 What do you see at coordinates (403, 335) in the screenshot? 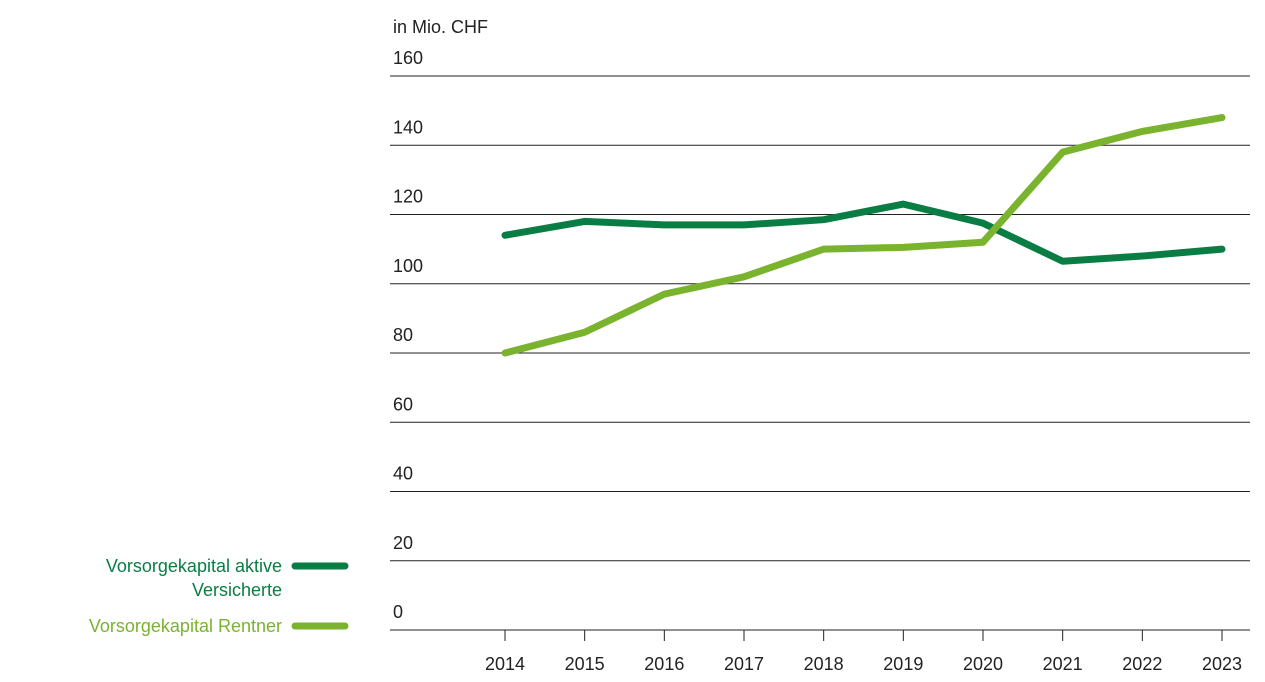
I see `y-tick-label: 80` at bounding box center [403, 335].